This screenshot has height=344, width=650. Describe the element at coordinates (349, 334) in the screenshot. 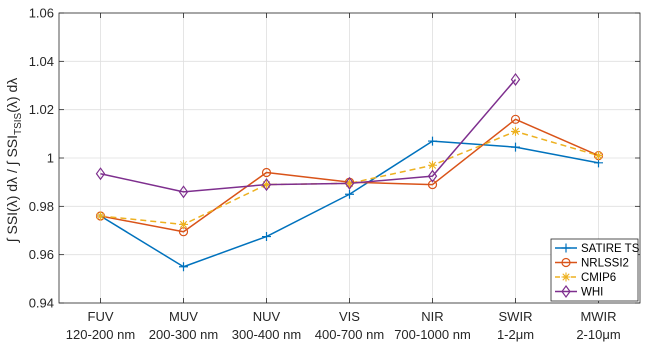

I see `x-tick-label-range: 400-700 nm` at that location.